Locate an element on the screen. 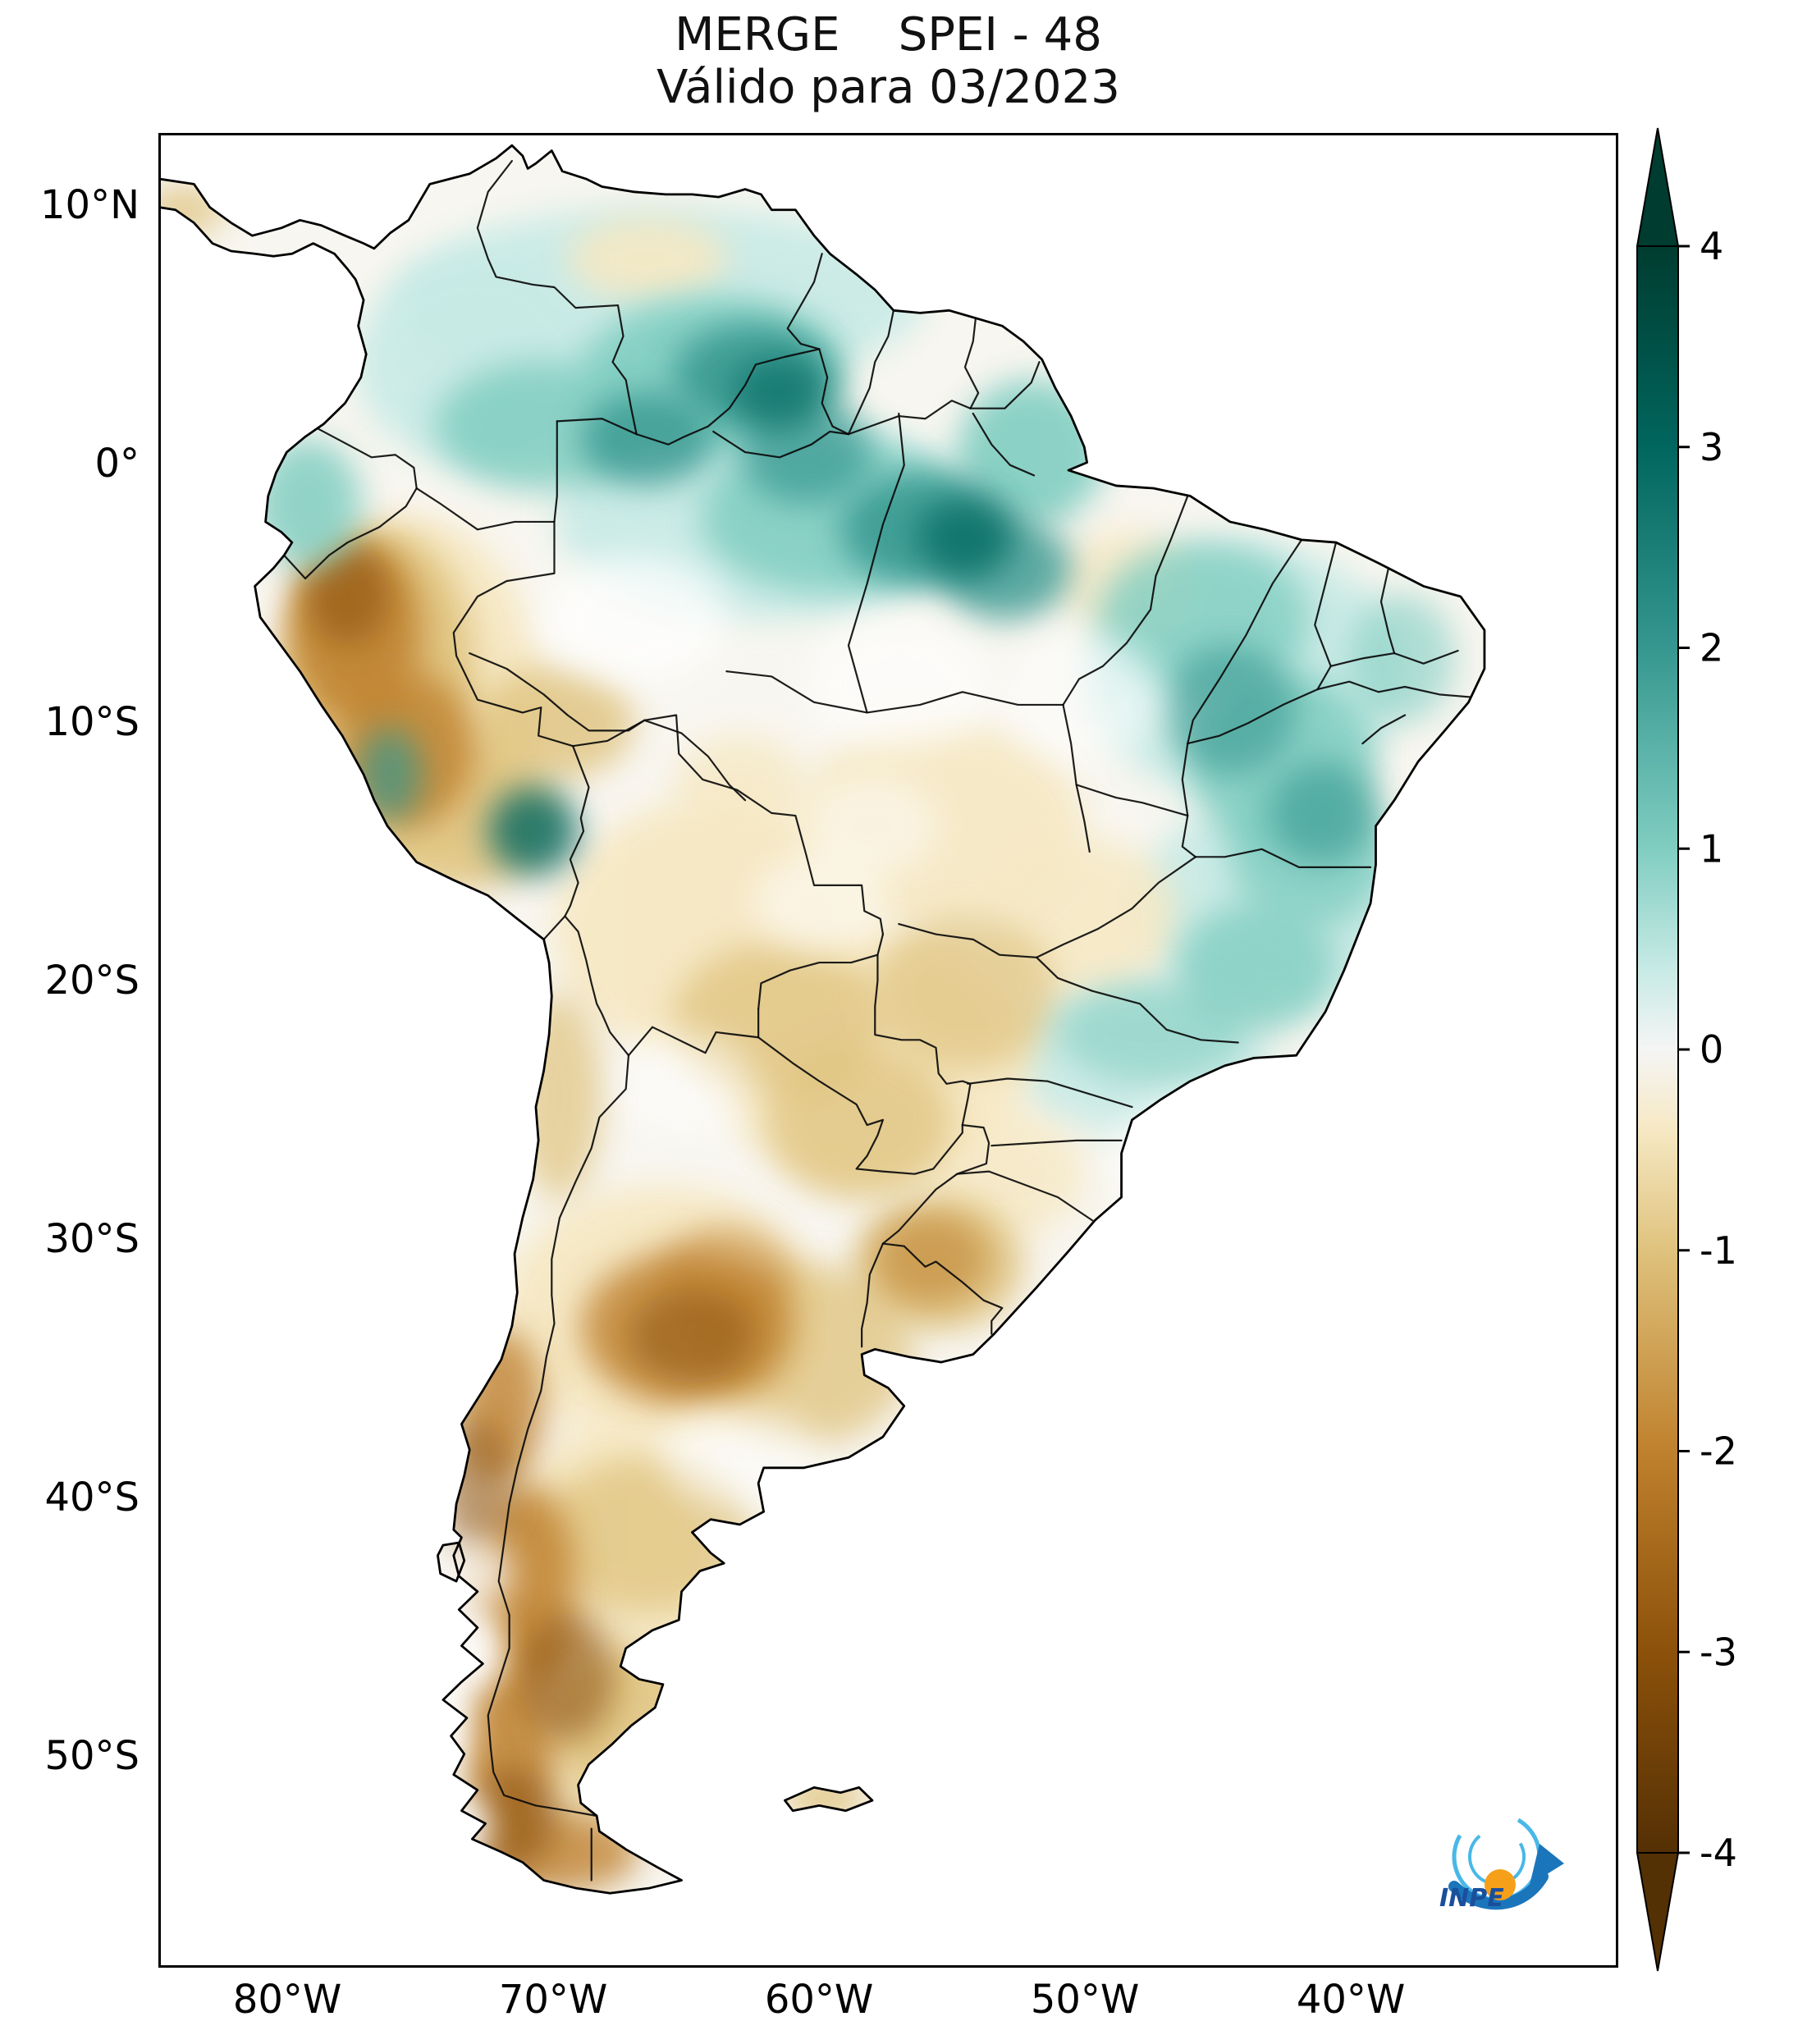  spei-colorbar: 4 3 2 1 0 -1 -2 -3 -4 is located at coordinates (1686, 1049).